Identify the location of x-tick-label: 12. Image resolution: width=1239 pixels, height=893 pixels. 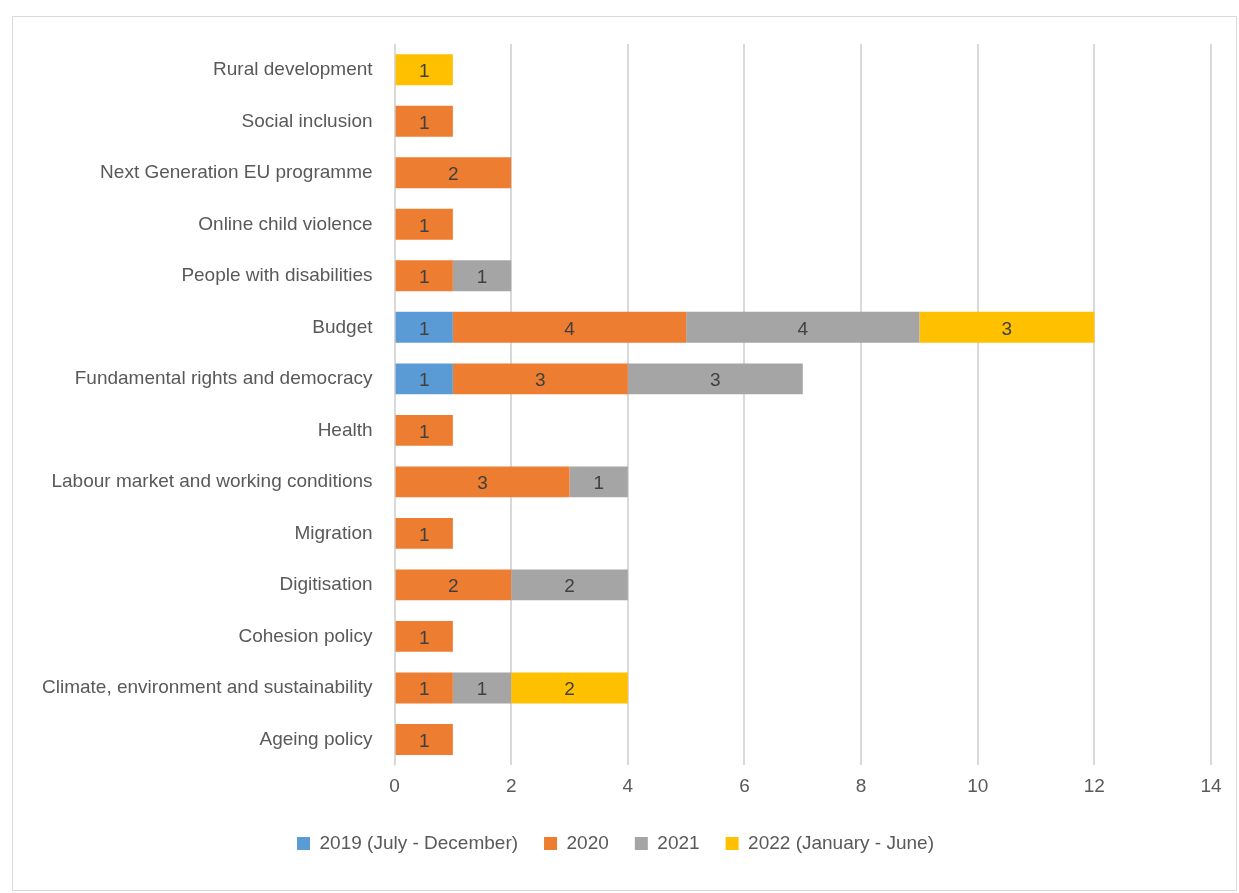
(1094, 785).